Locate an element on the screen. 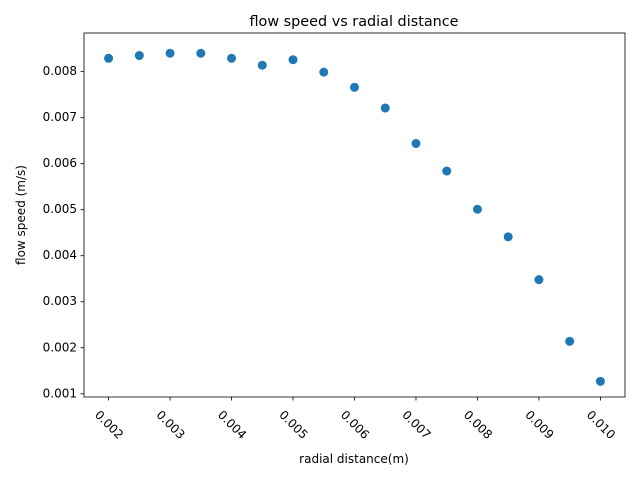 Image resolution: width=640 pixels, height=480 pixels. y-tick-label: 0.003 is located at coordinates (60, 301).